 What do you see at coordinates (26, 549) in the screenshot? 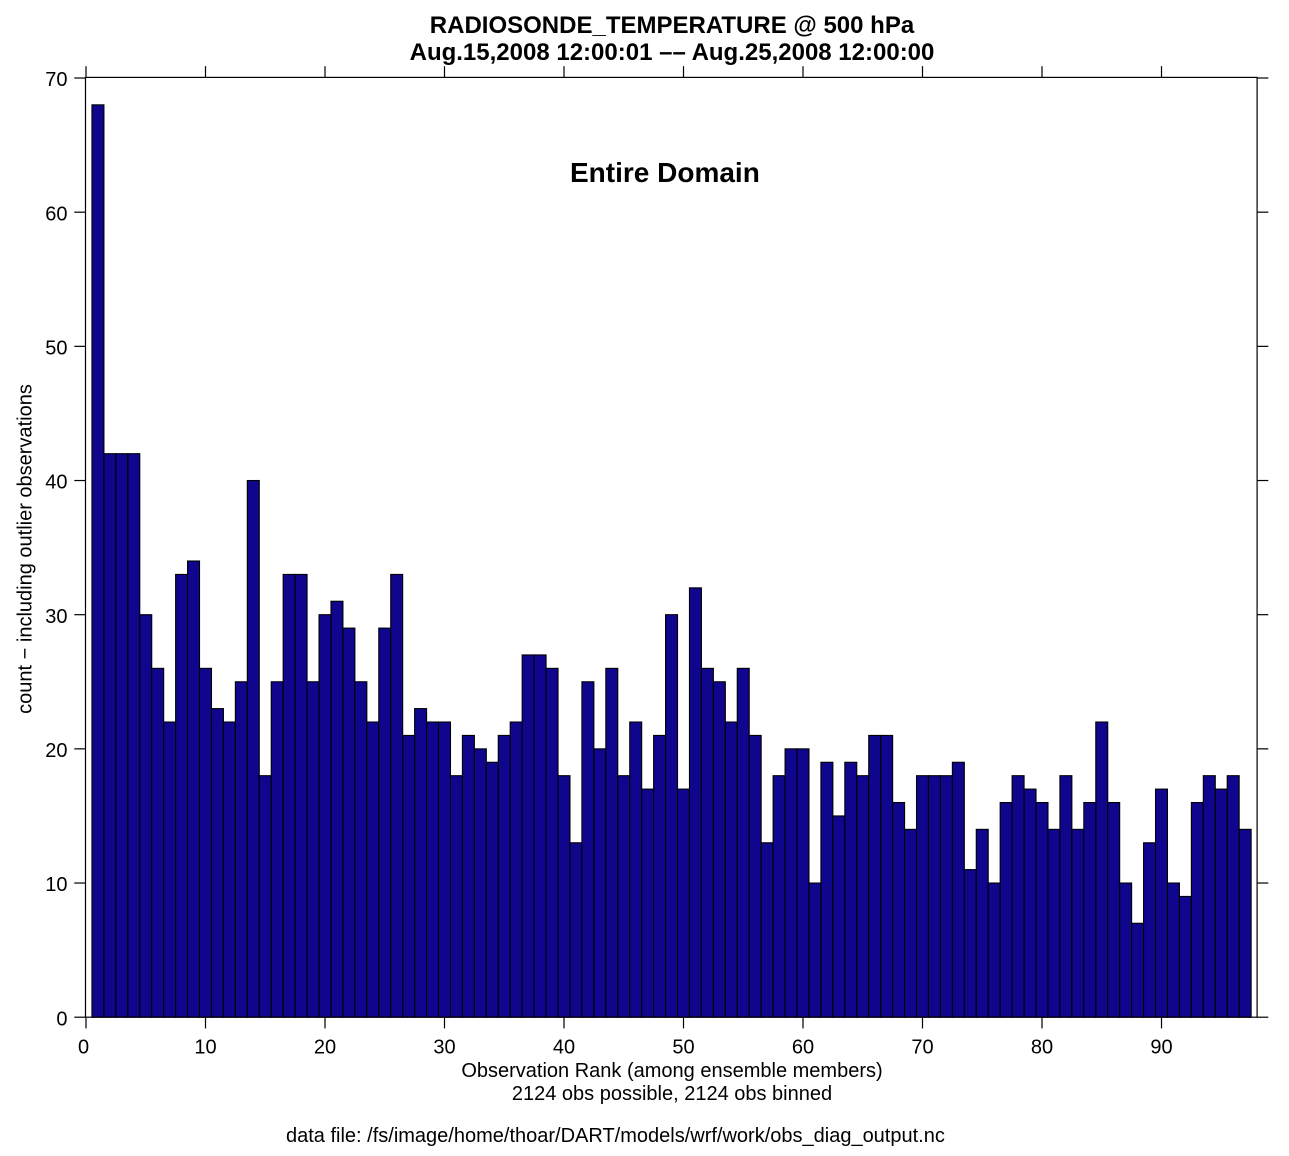
I see `svg-text:count − including outlier obse: count − including outlier observations` at bounding box center [26, 549].